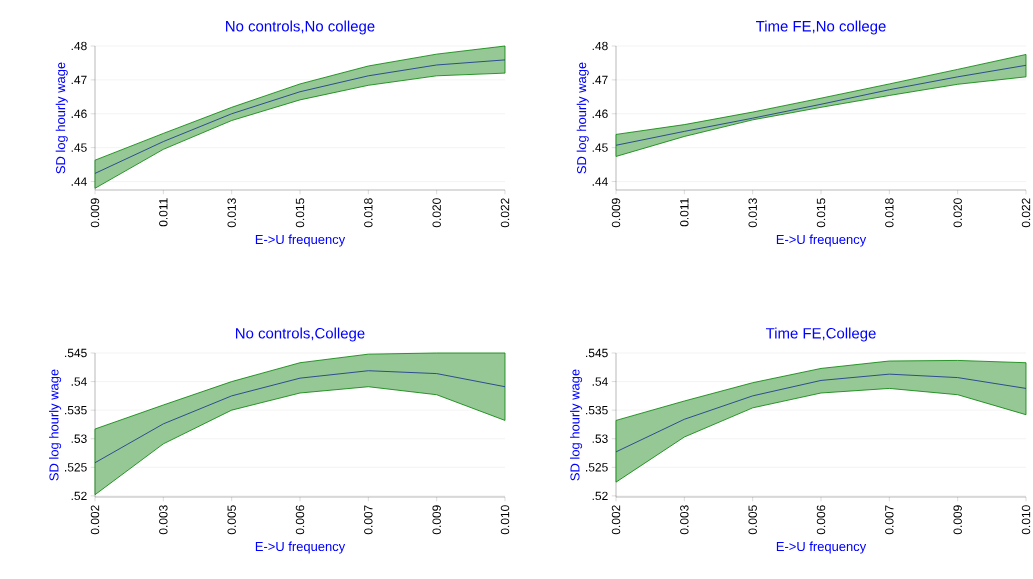  I want to click on chart-title: No controls,College, so click(300, 334).